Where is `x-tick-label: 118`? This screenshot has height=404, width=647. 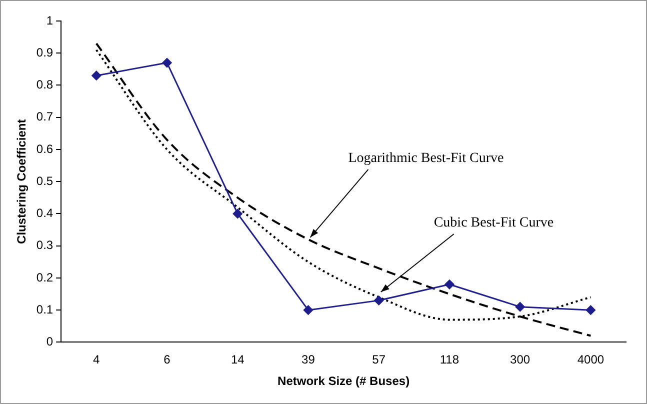
x-tick-label: 118 is located at coordinates (450, 359).